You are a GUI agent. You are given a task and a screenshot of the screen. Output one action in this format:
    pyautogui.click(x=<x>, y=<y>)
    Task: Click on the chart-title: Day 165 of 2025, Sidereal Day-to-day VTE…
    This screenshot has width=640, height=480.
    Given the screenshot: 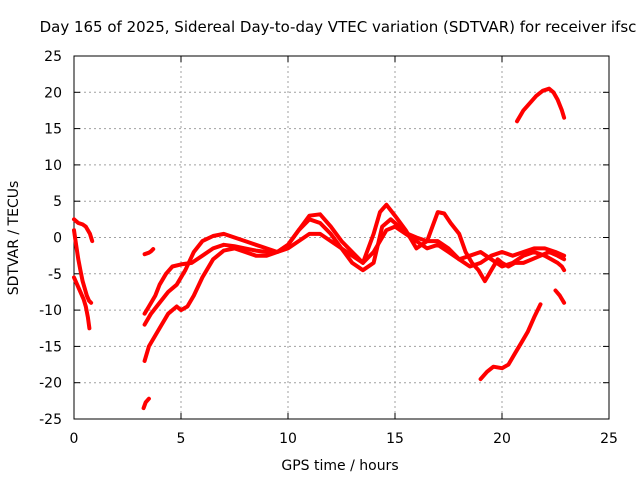 What is the action you would take?
    pyautogui.click(x=338, y=27)
    